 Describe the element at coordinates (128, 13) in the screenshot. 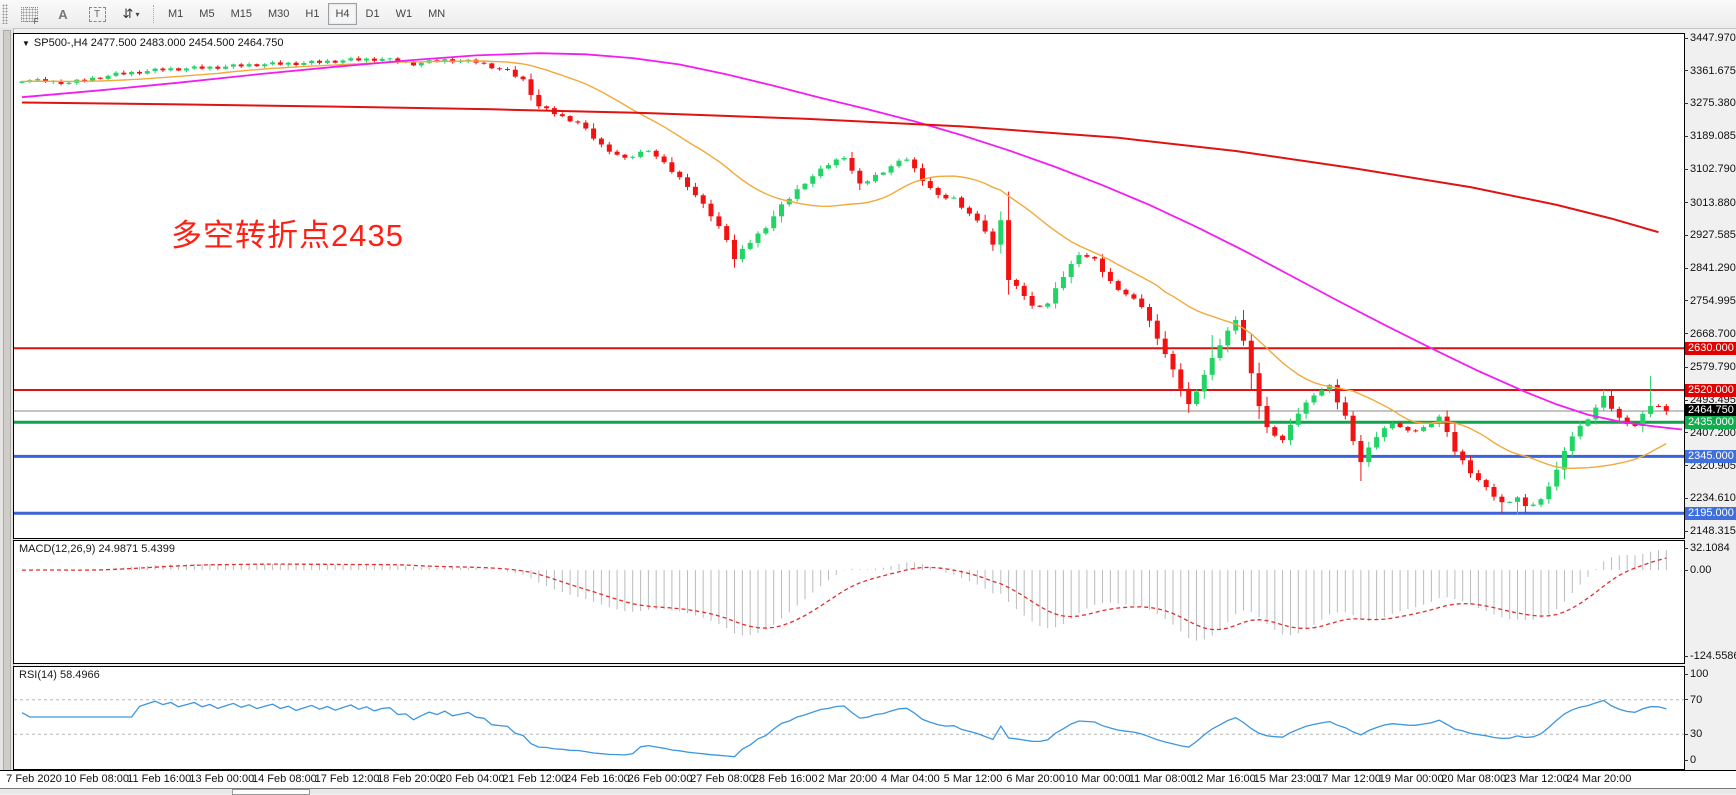

I see `indicator-arrows-icon: ⇵` at that location.